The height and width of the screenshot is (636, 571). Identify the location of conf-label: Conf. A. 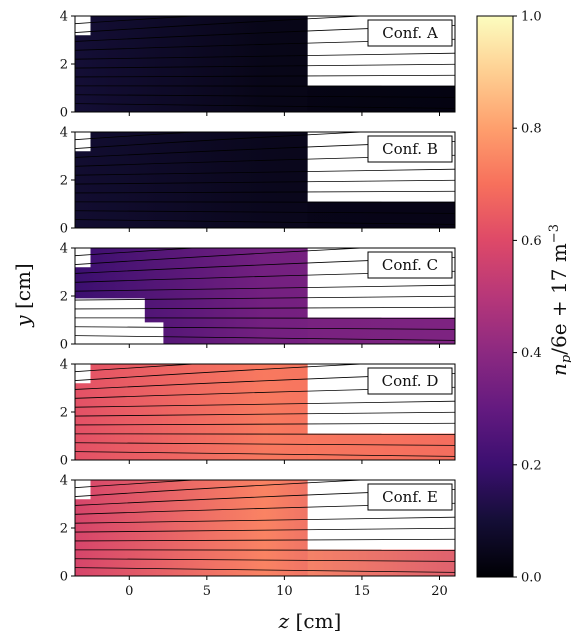
(410, 33).